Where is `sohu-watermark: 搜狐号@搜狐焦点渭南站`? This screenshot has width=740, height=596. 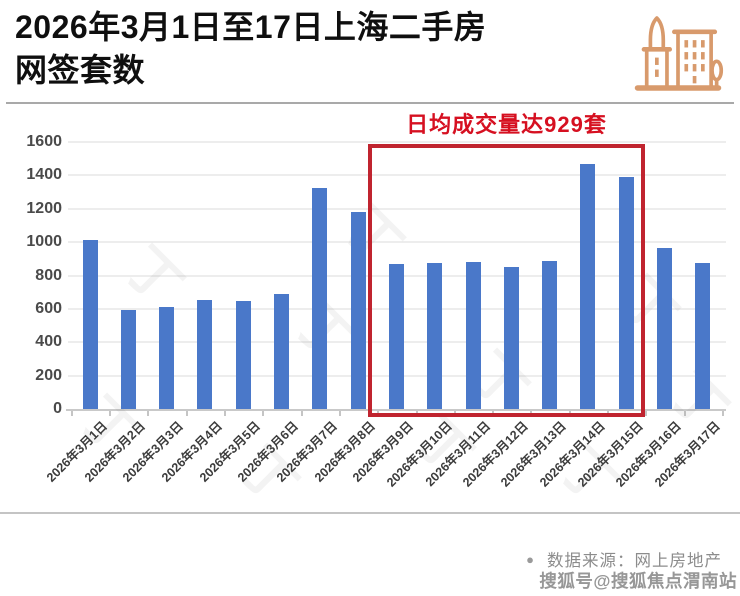 sohu-watermark: 搜狐号@搜狐焦点渭南站 is located at coordinates (638, 581).